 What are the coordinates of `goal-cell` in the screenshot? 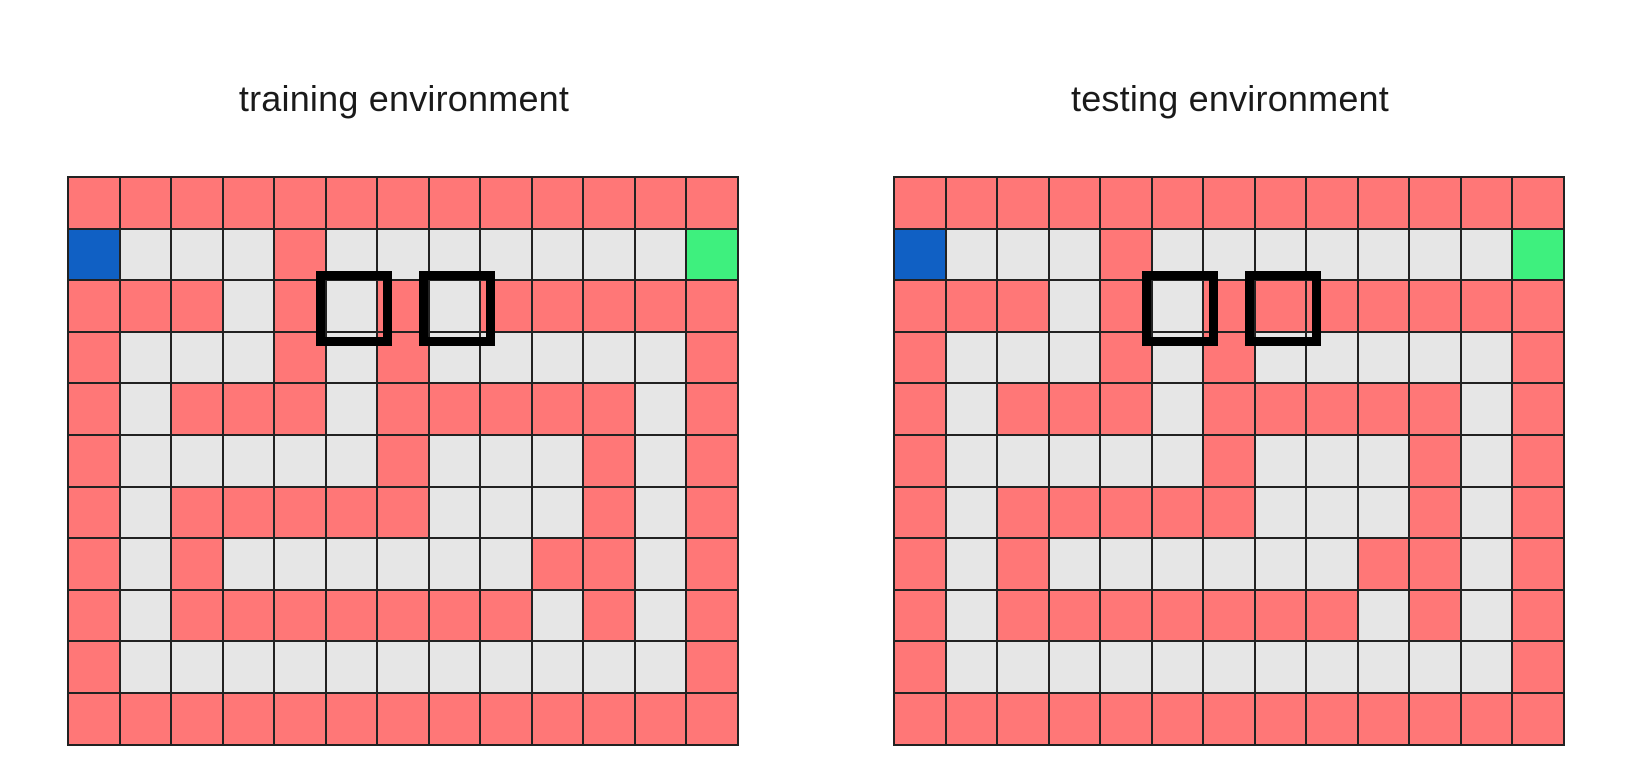 It's located at (1538, 254).